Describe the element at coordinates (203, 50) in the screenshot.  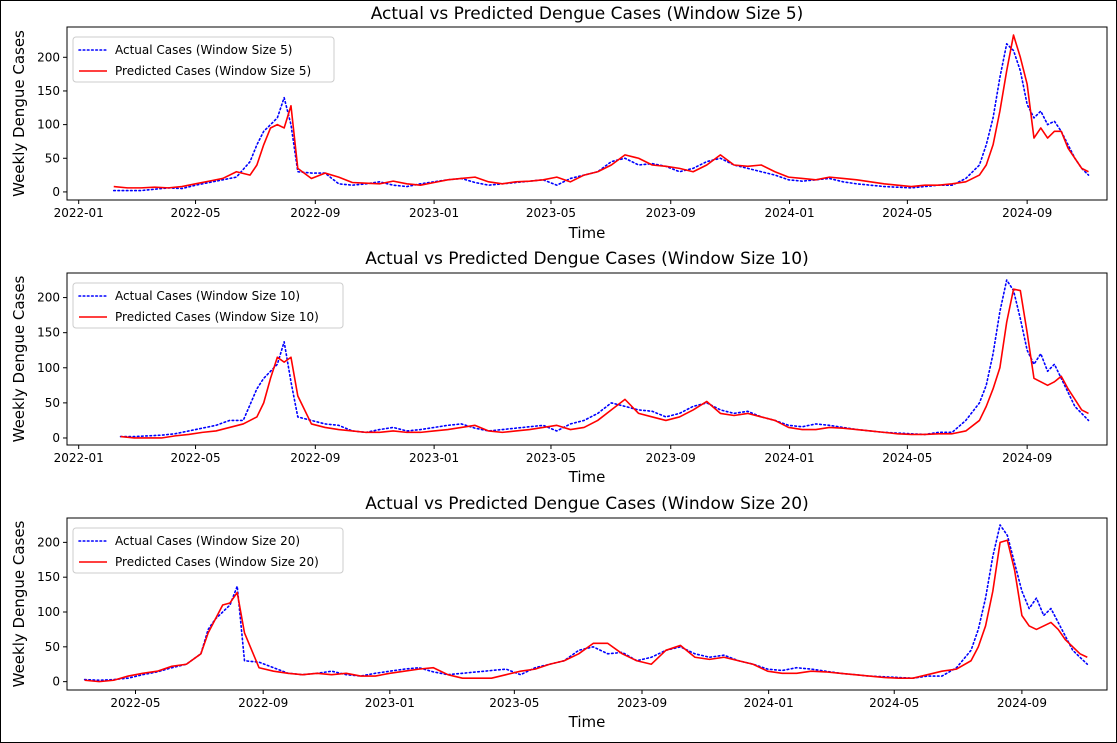
I see `chart-1-legend-label-1: Actual Cases (Window Size 5)` at that location.